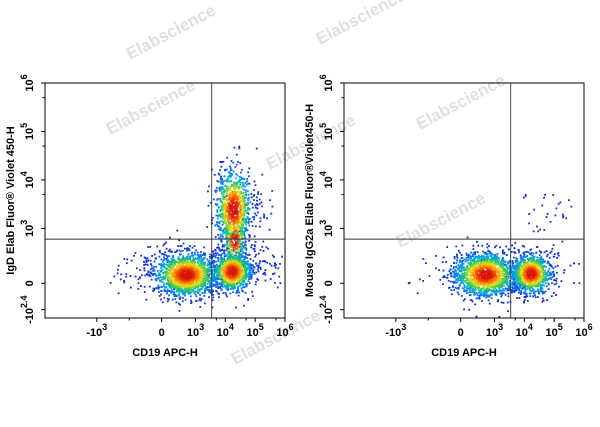  I want to click on event-dots, so click(196, 228).